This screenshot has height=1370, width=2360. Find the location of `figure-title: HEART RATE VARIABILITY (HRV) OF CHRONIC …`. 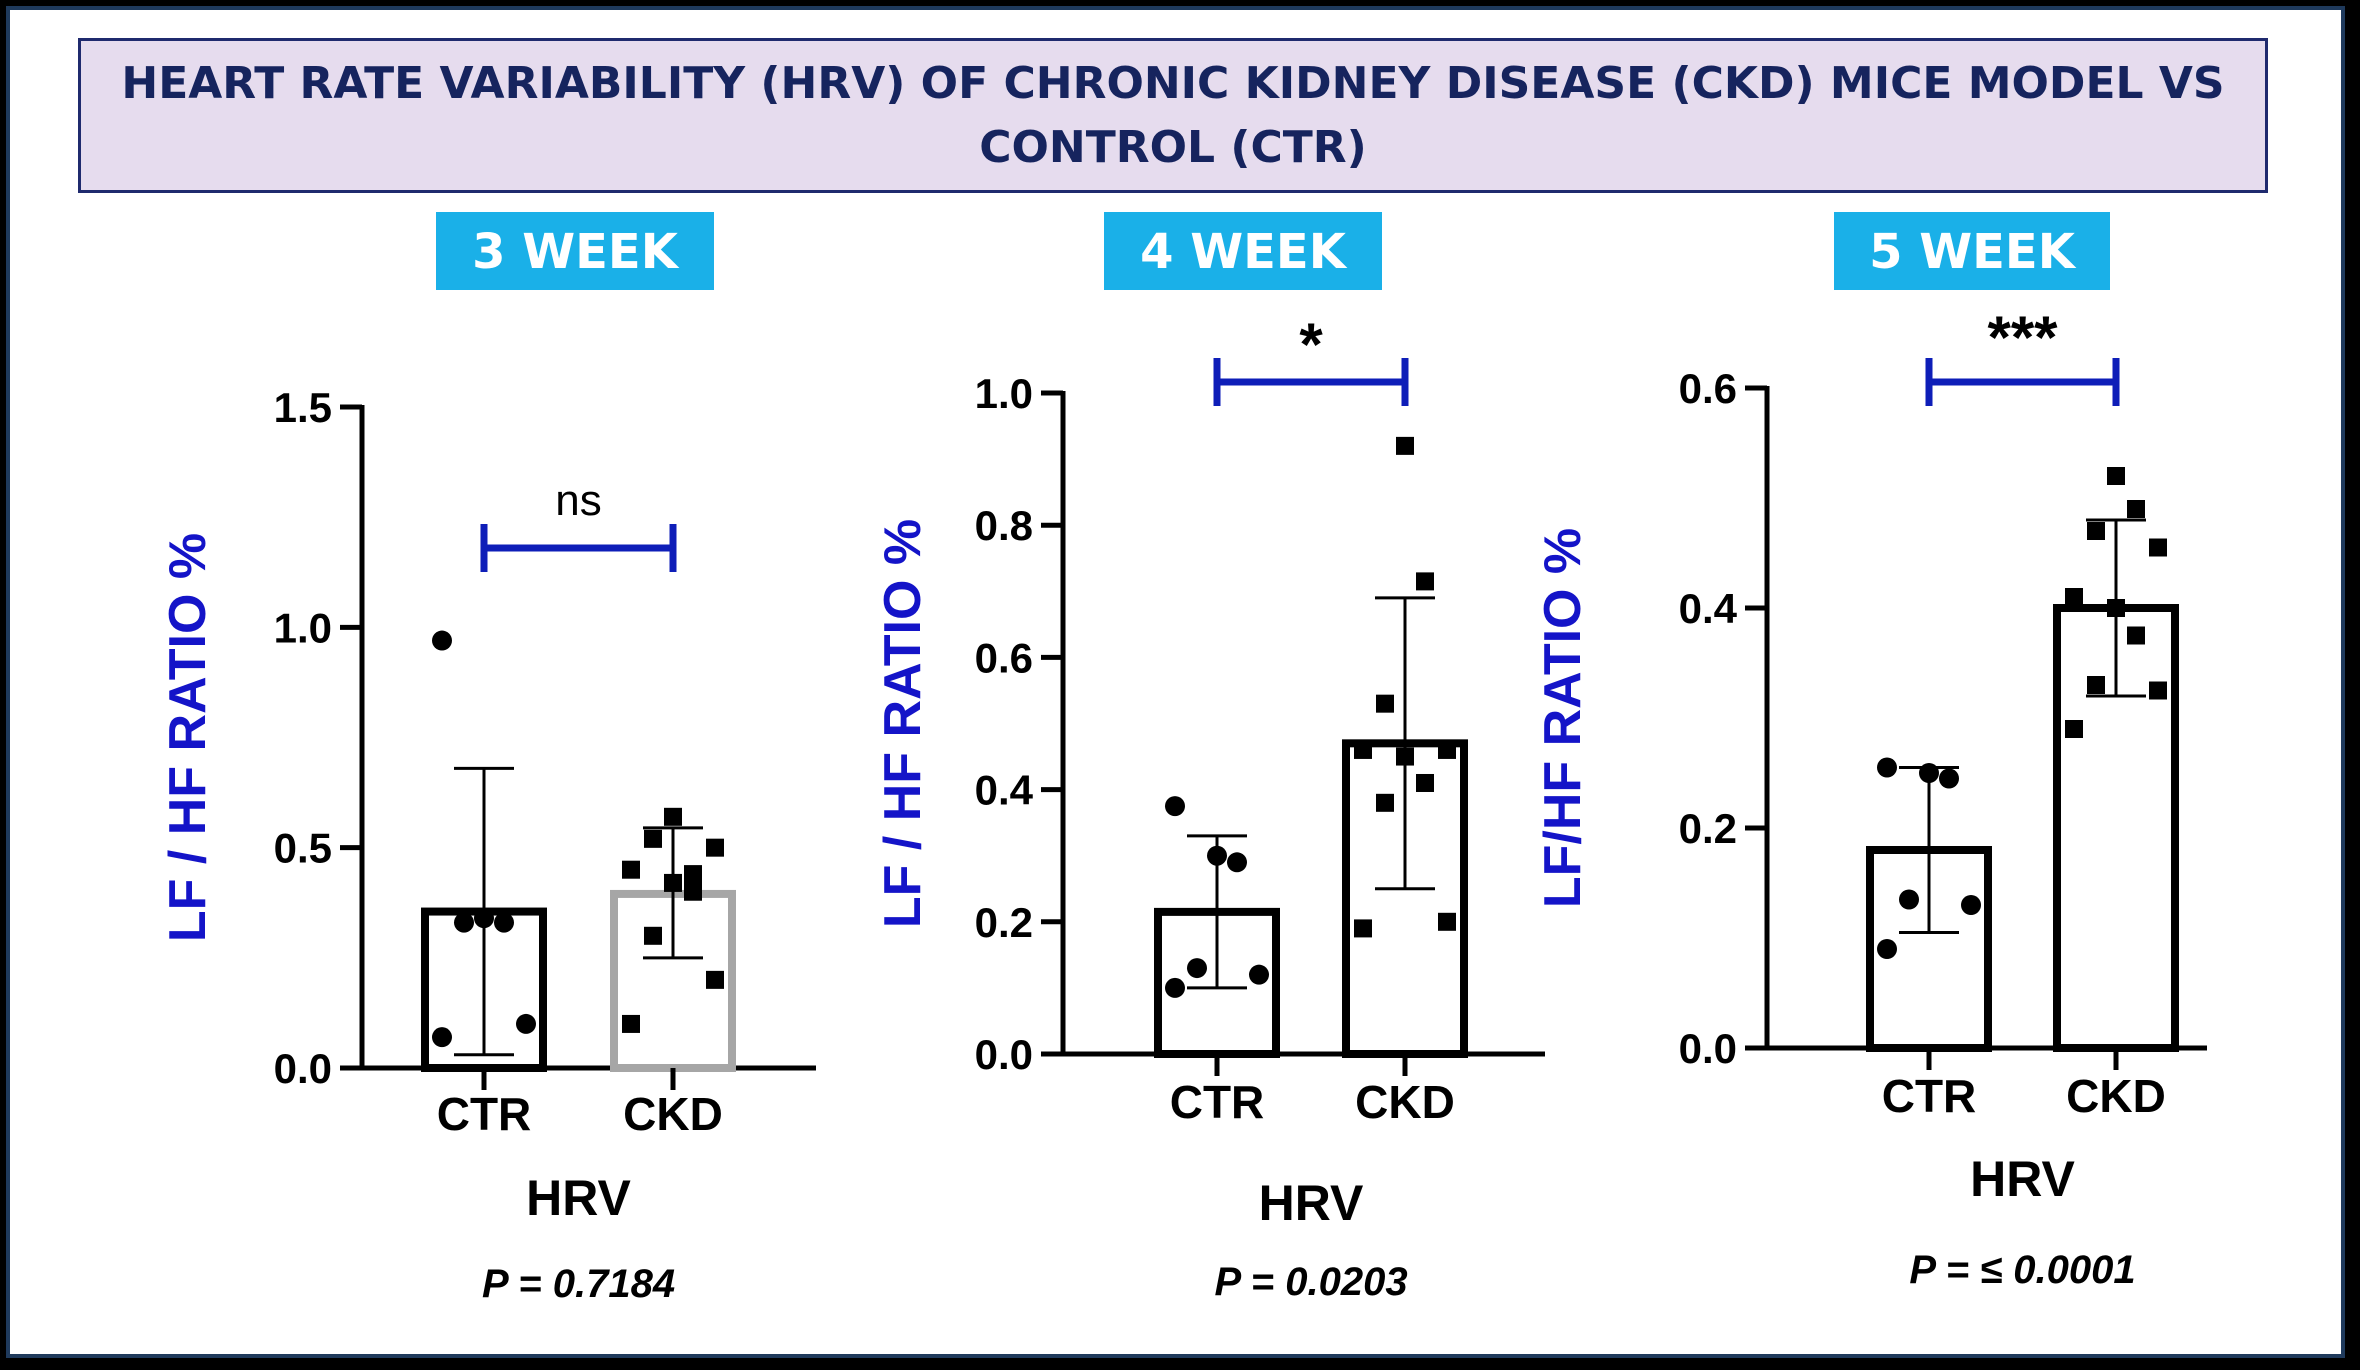

figure-title: HEART RATE VARIABILITY (HRV) OF CHRONIC … is located at coordinates (1173, 115).